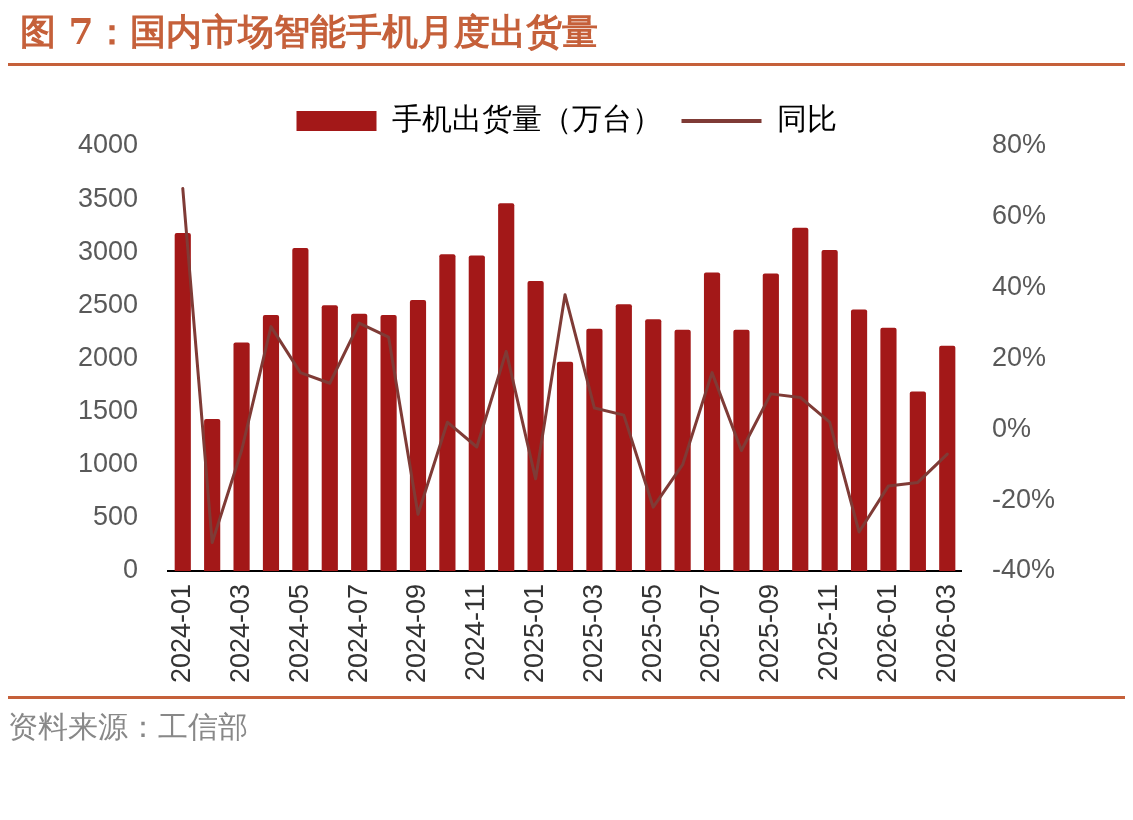 This screenshot has height=820, width=1133. Describe the element at coordinates (945, 633) in the screenshot. I see `x-tick-label: 2026-03` at that location.